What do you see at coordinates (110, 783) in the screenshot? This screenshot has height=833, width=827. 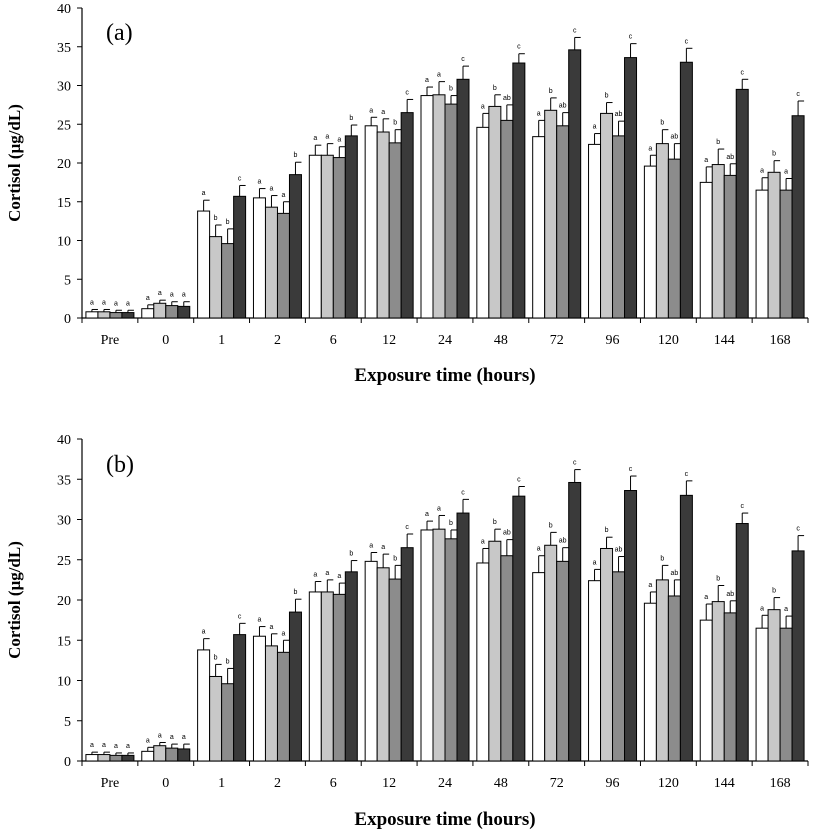 I see `x-tick-label: Pre` at bounding box center [110, 783].